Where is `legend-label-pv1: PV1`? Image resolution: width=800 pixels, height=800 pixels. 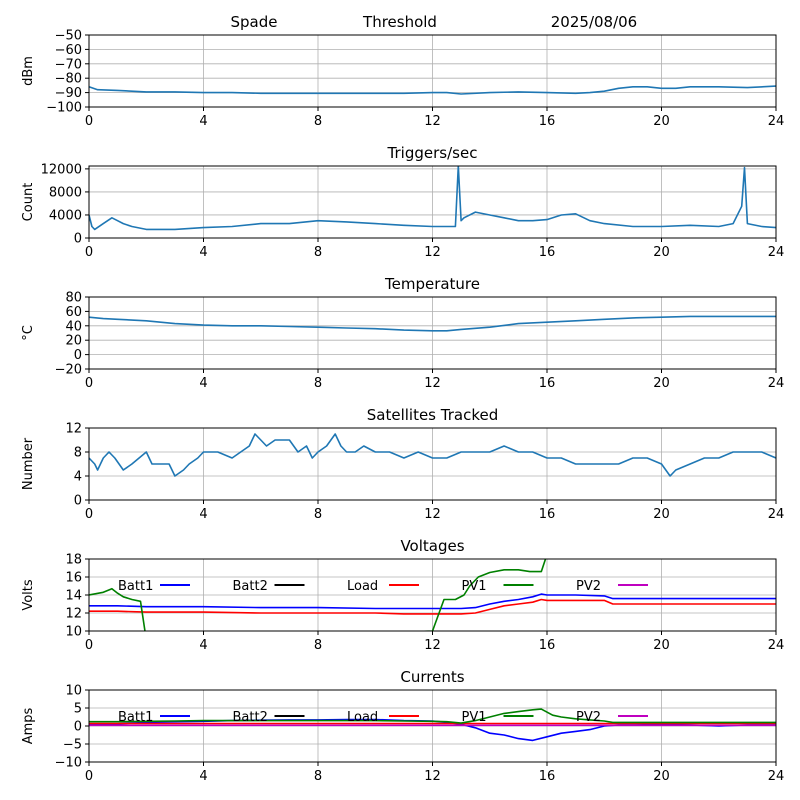
legend-label-pv1: PV1 is located at coordinates (474, 586).